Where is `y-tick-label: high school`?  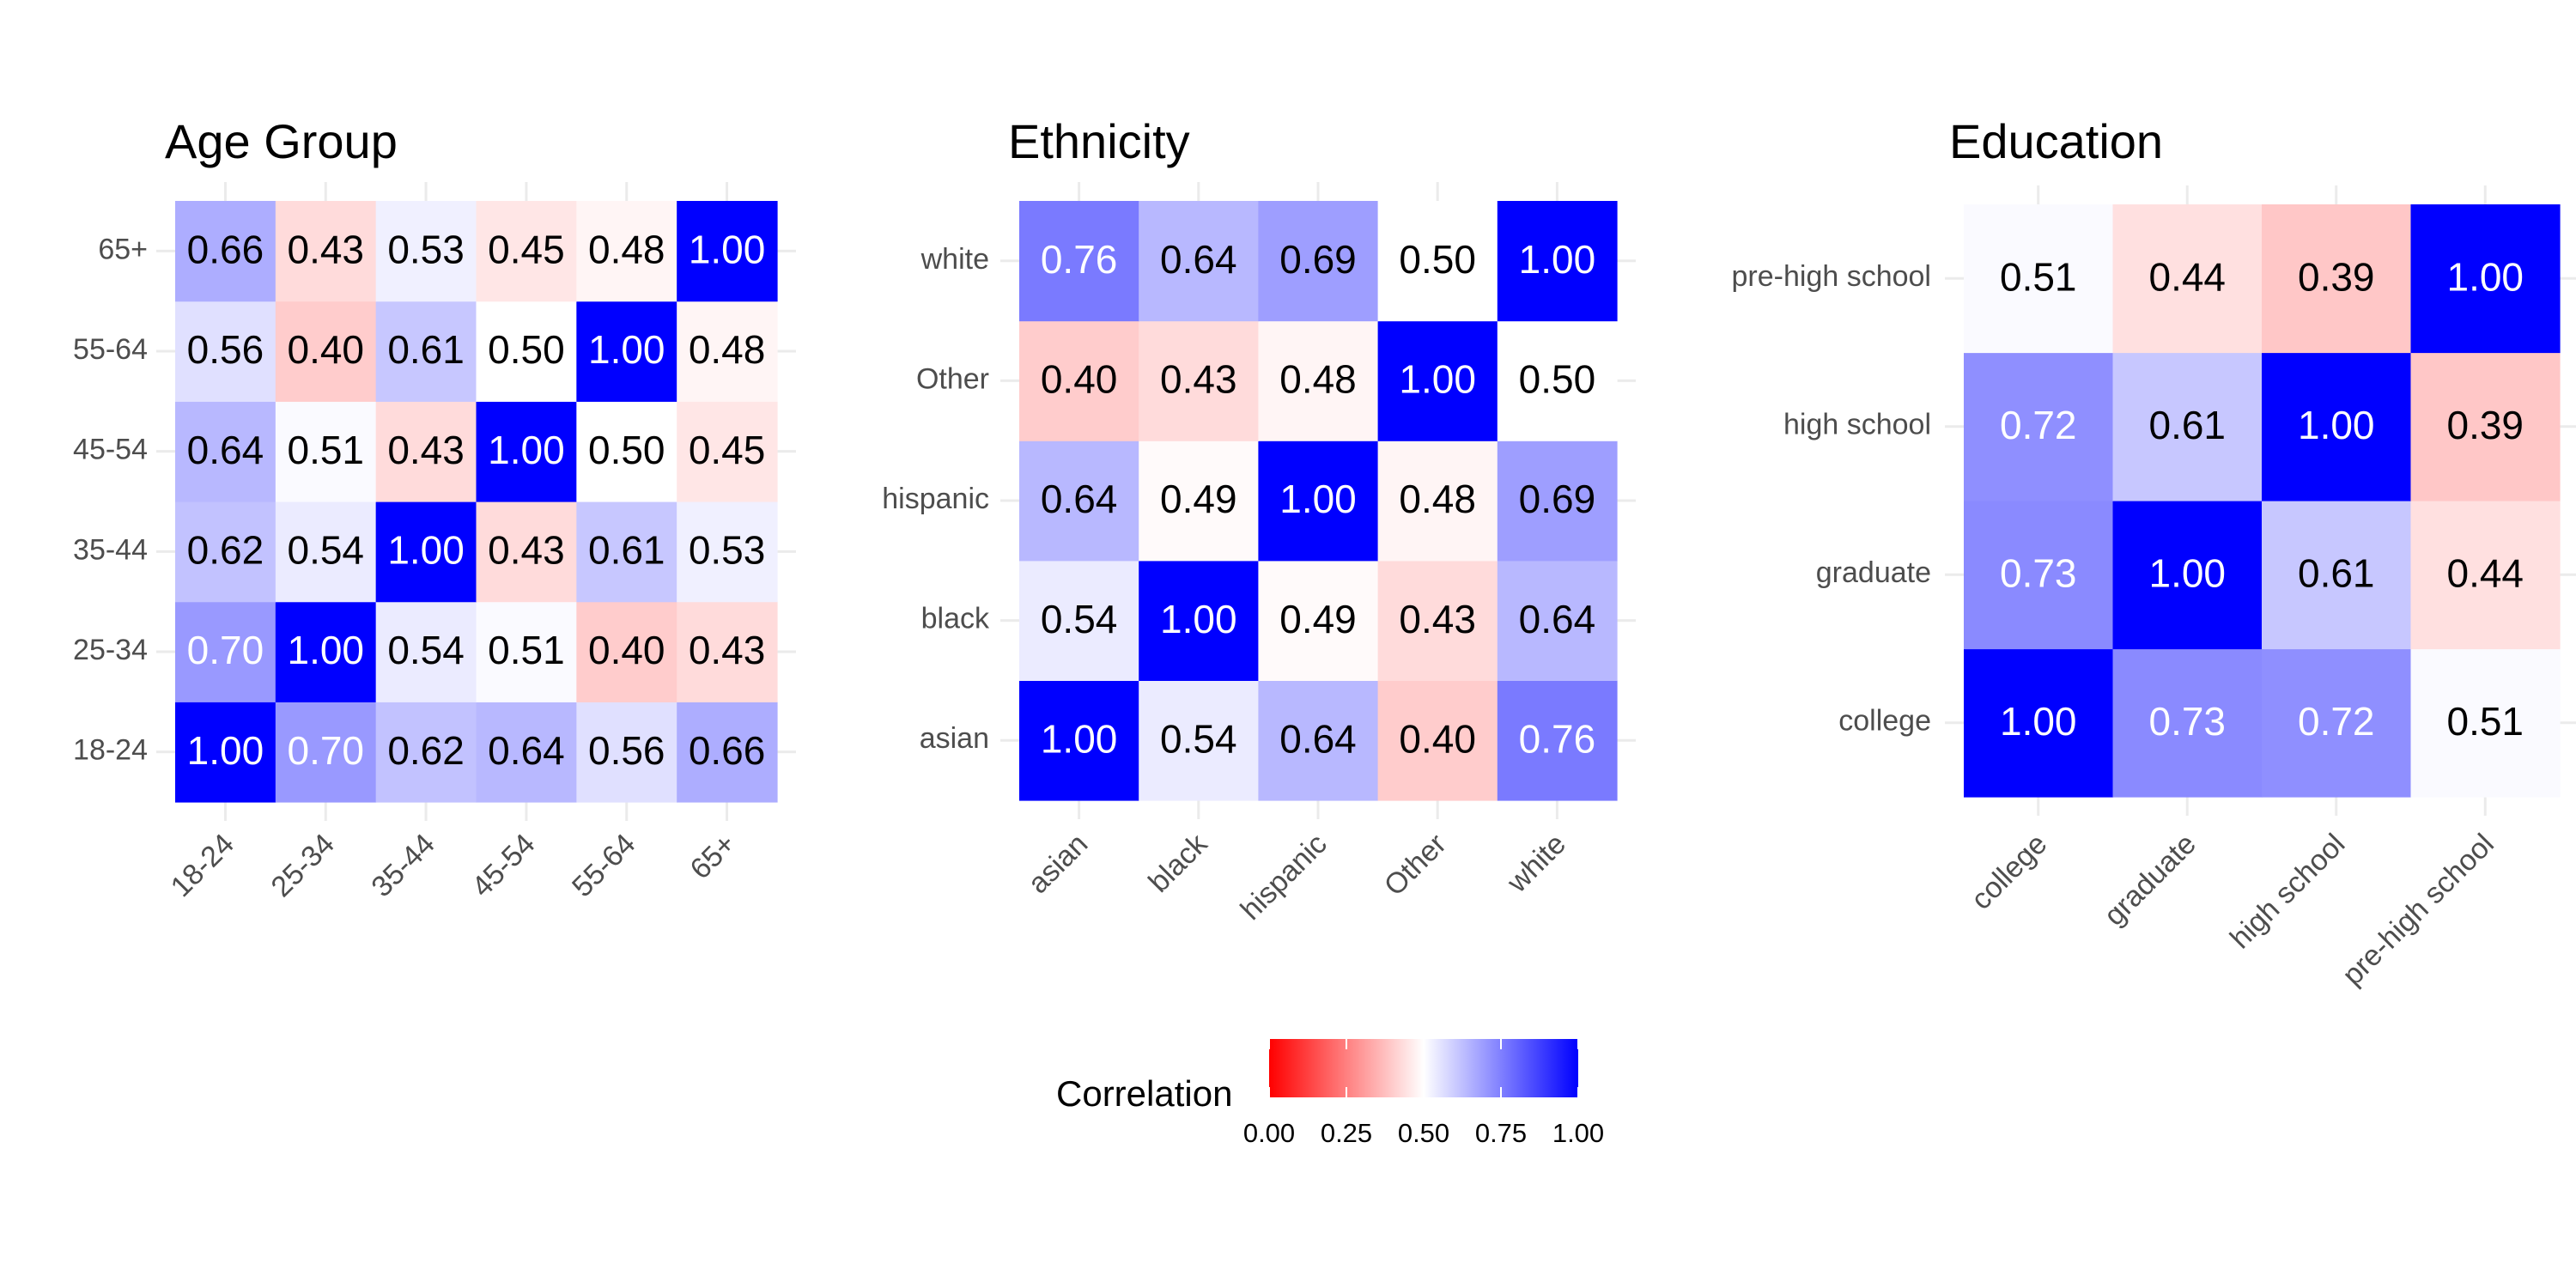 y-tick-label: high school is located at coordinates (1857, 425).